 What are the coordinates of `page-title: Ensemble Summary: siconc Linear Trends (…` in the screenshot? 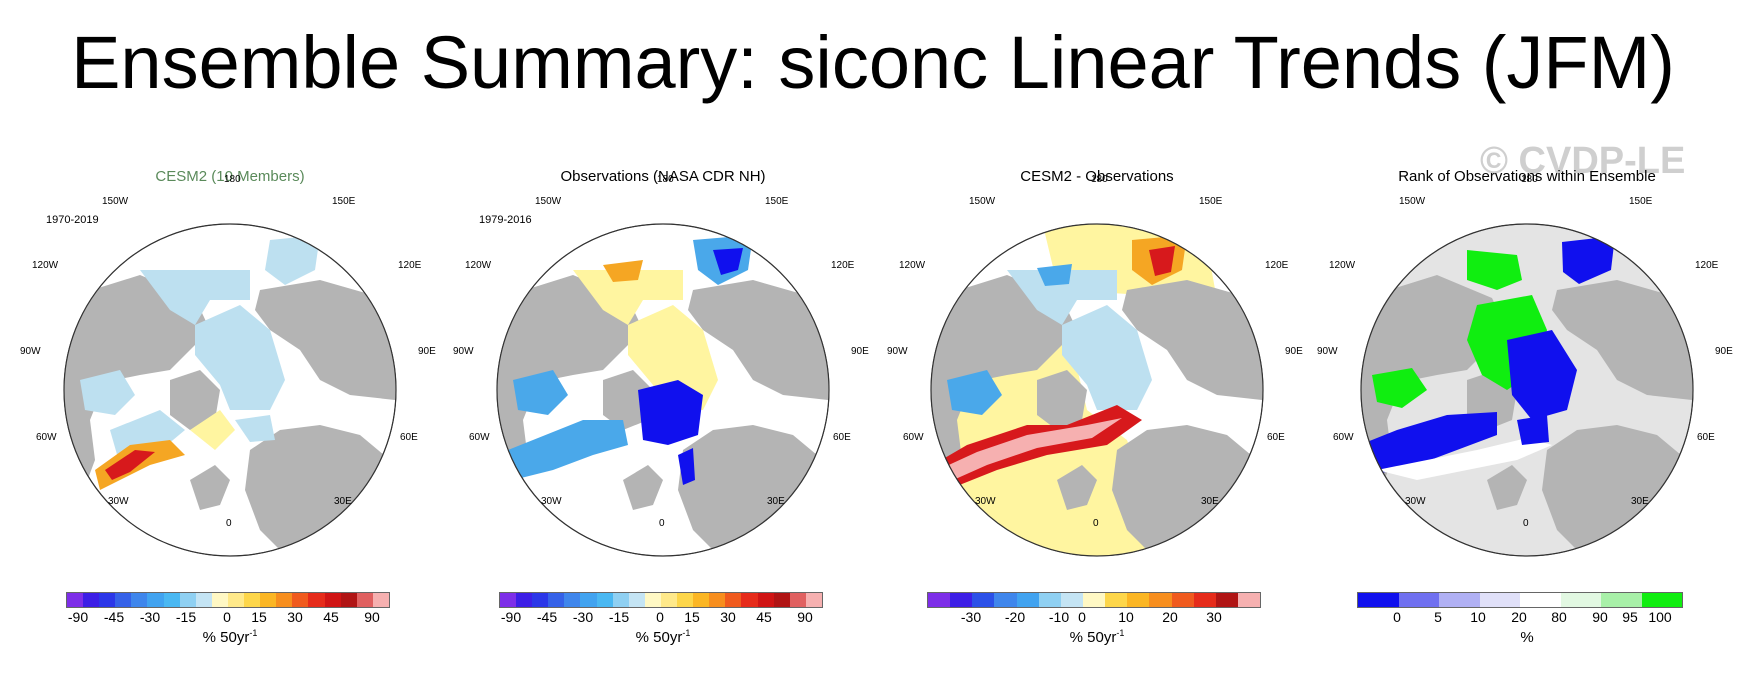 It's located at (873, 62).